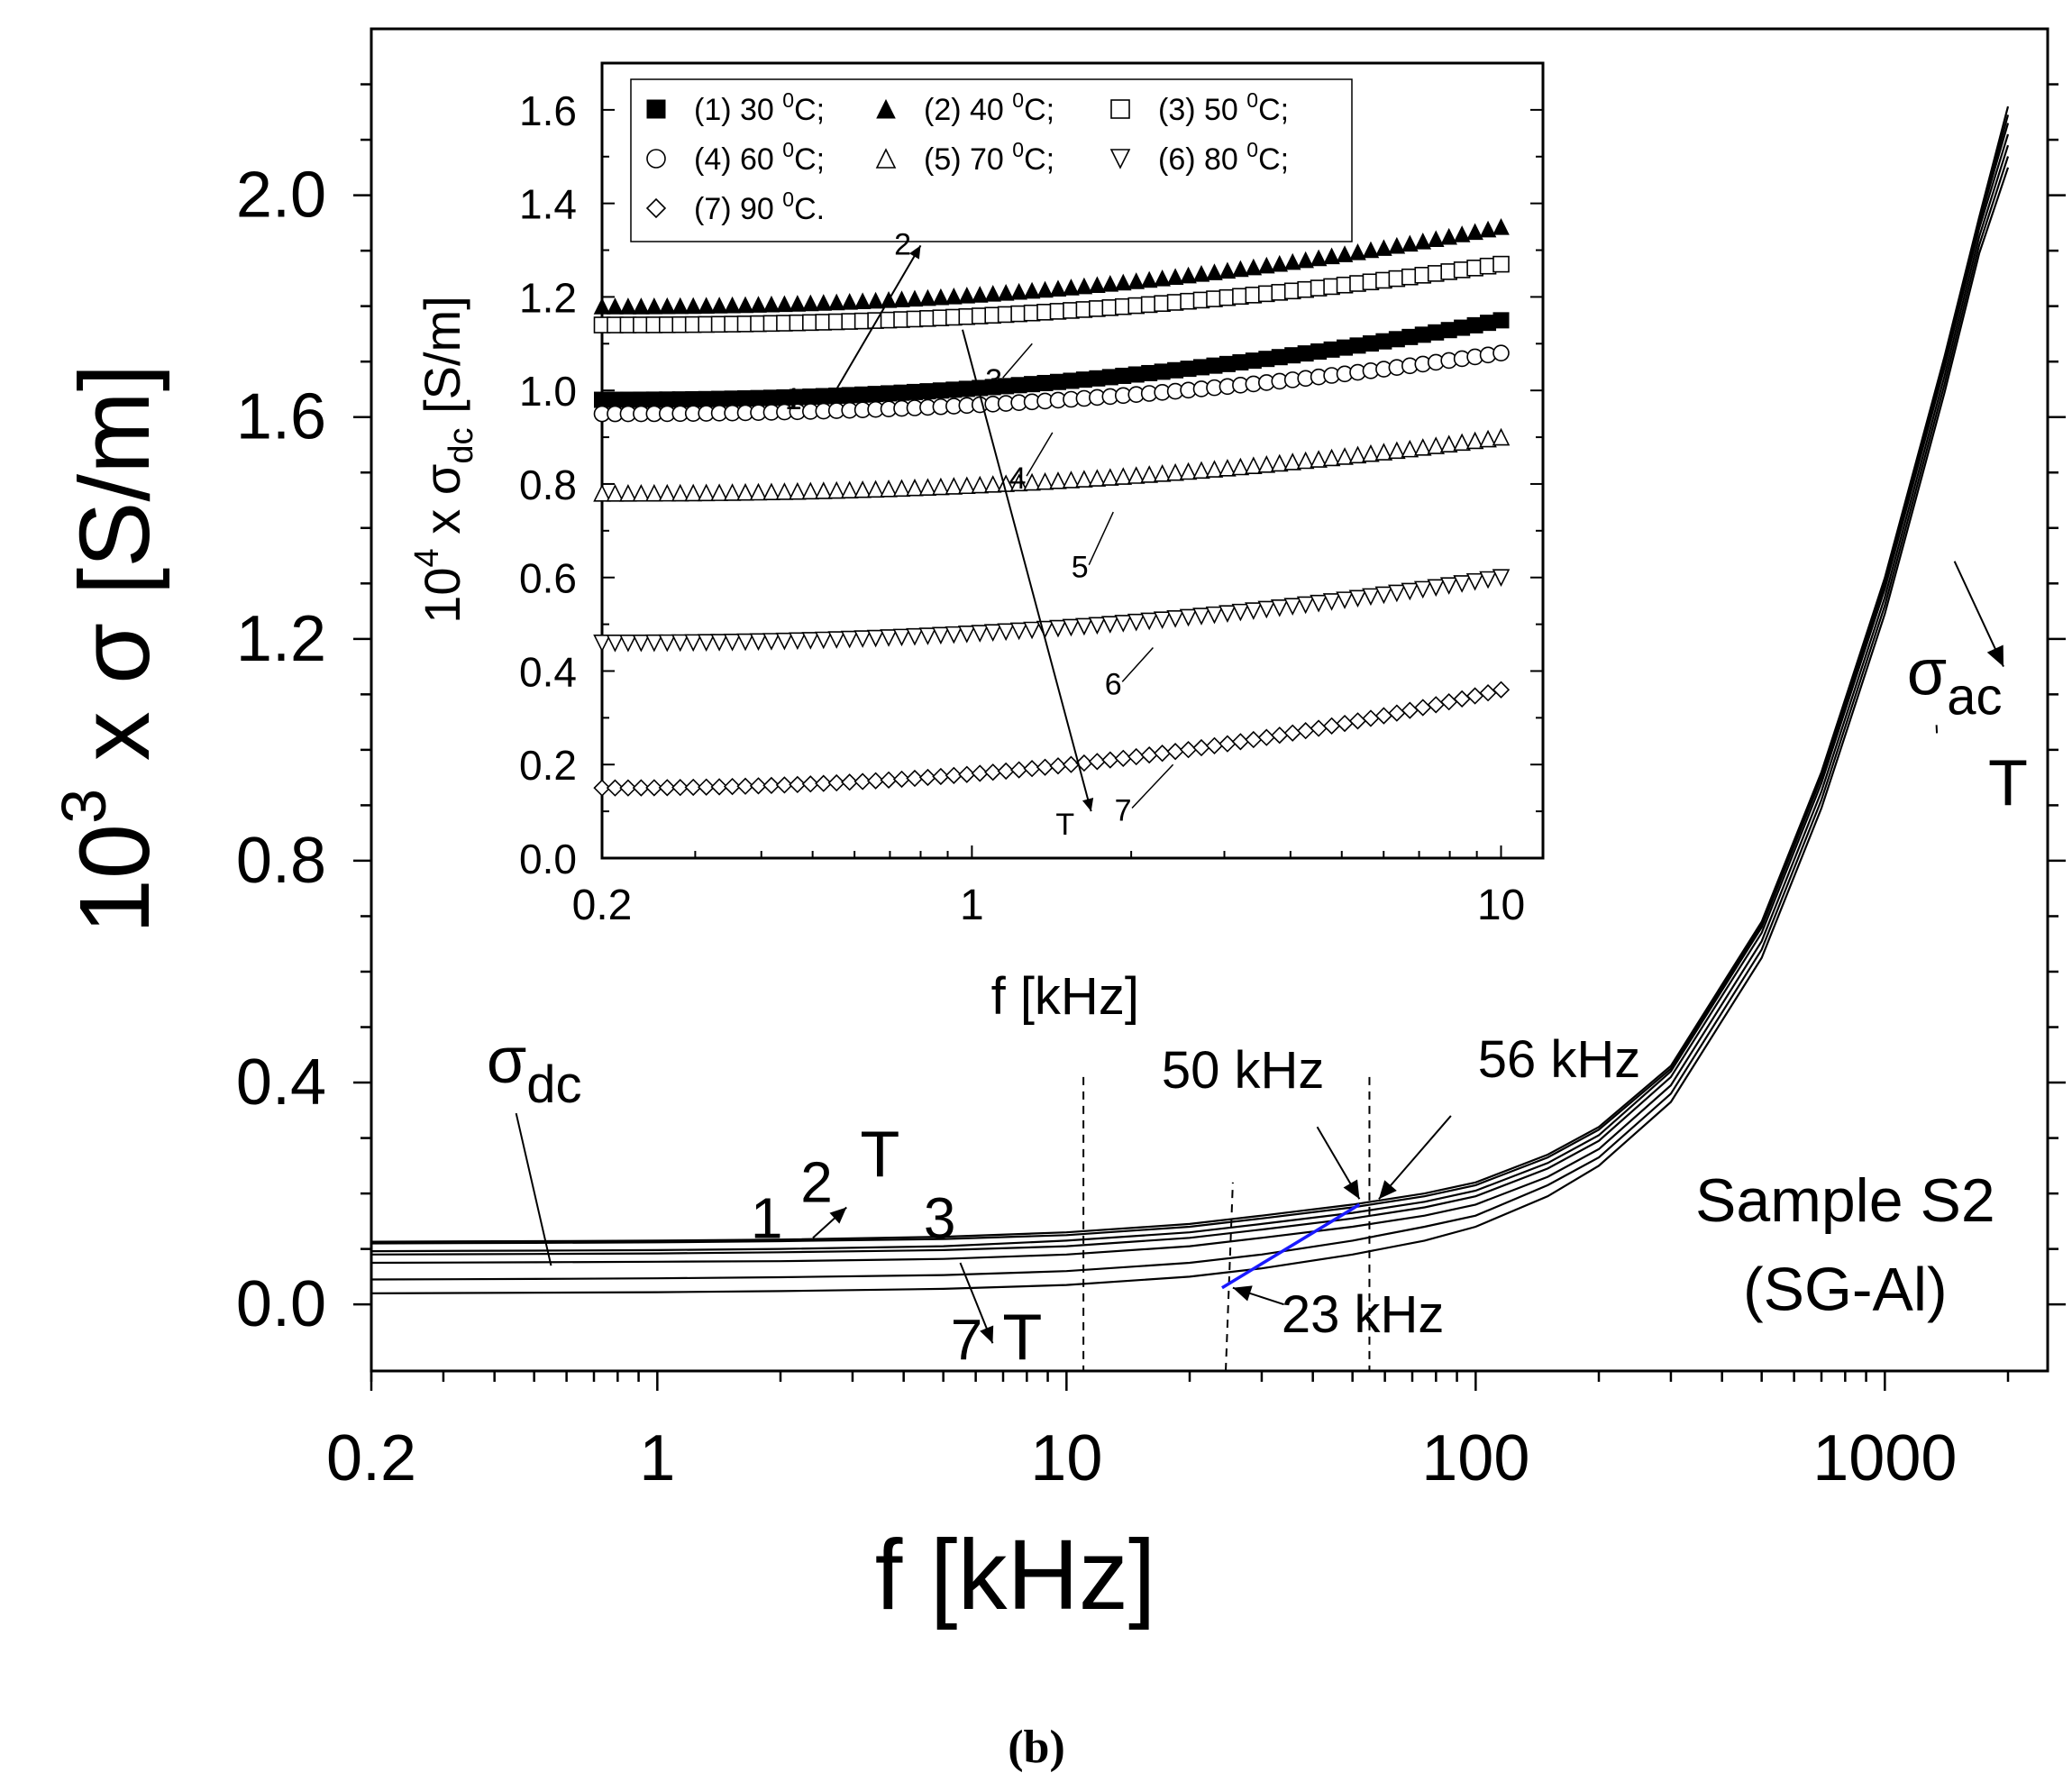 The width and height of the screenshot is (2072, 1791). Describe the element at coordinates (879, 1156) in the screenshot. I see `T-arrow-label-up: T` at that location.